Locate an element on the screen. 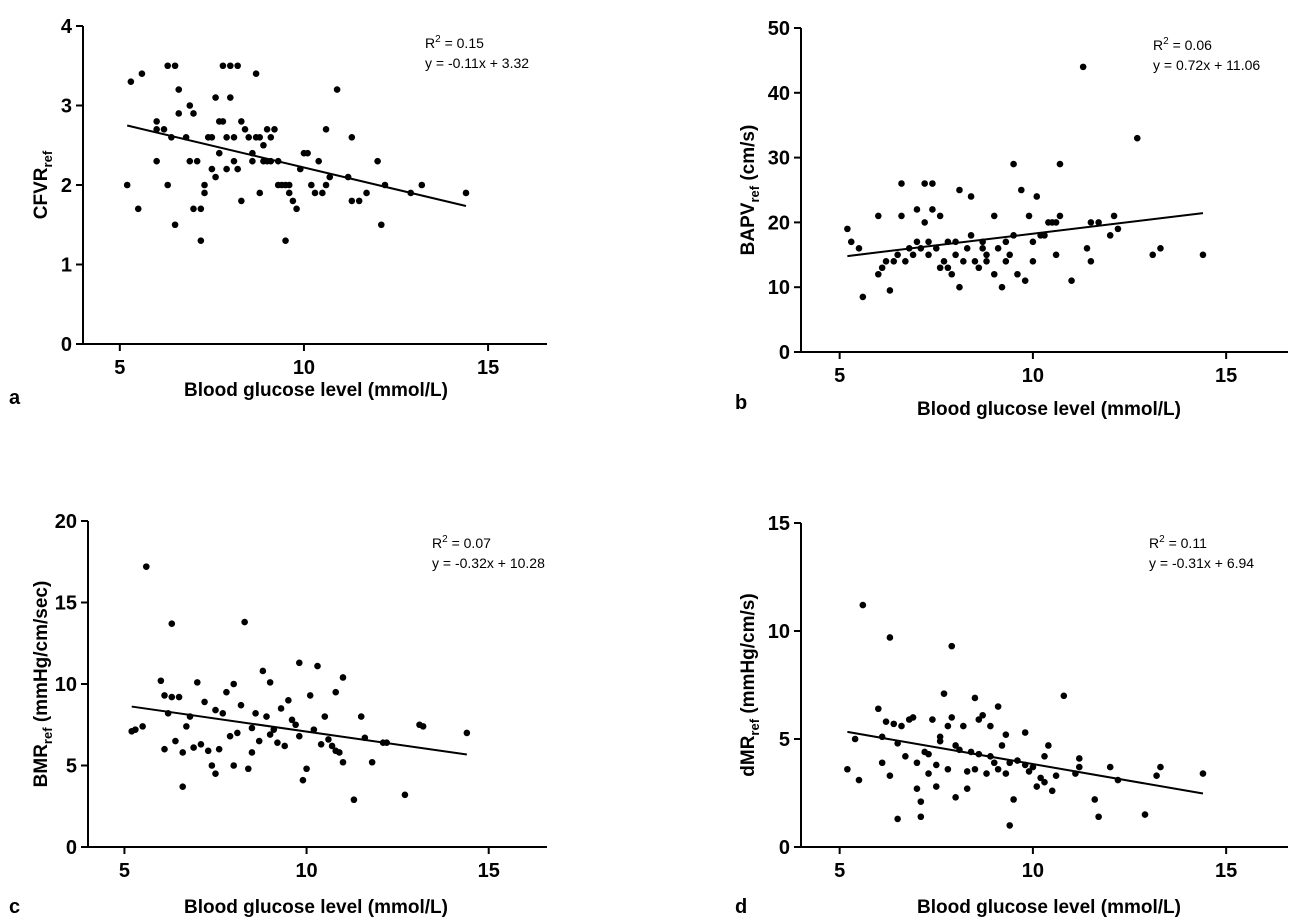 Image resolution: width=1289 pixels, height=923 pixels. r-squared-label: R2 = 0.06 is located at coordinates (1182, 44).